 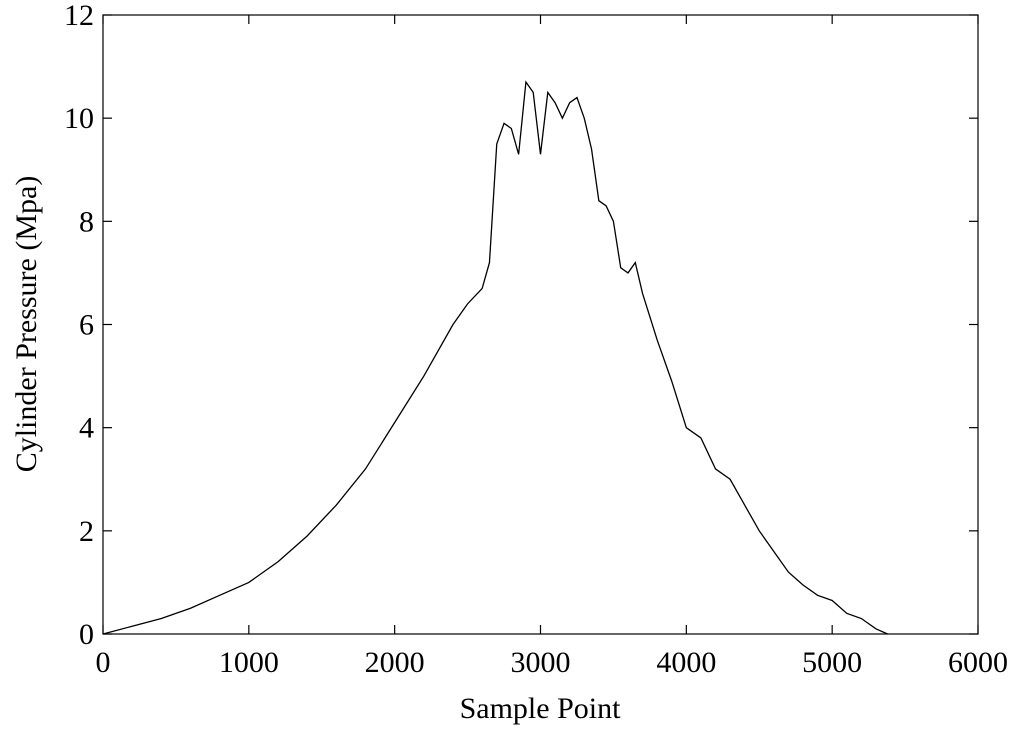 What do you see at coordinates (541, 662) in the screenshot?
I see `x-tick-label: 3000` at bounding box center [541, 662].